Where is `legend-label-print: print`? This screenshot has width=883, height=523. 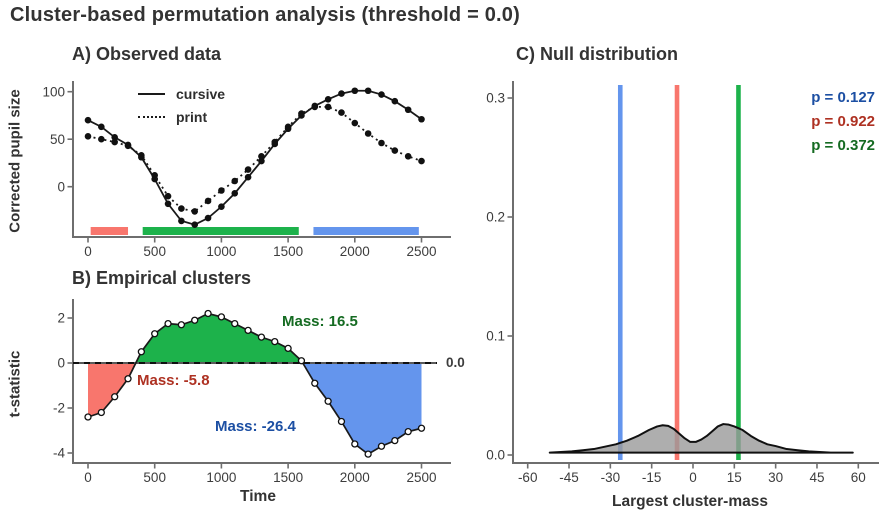
legend-label-print: print is located at coordinates (192, 116).